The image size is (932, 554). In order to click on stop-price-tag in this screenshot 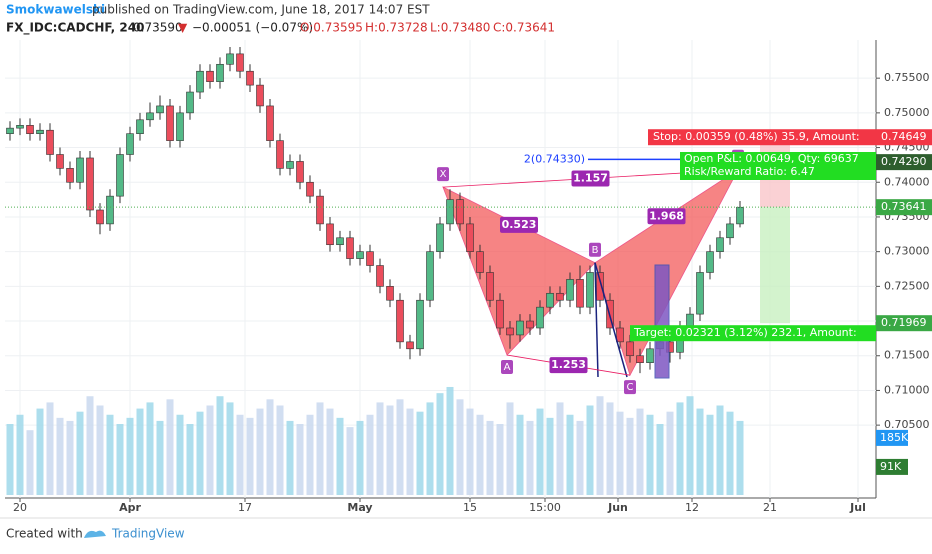, I will do `click(904, 137)`.